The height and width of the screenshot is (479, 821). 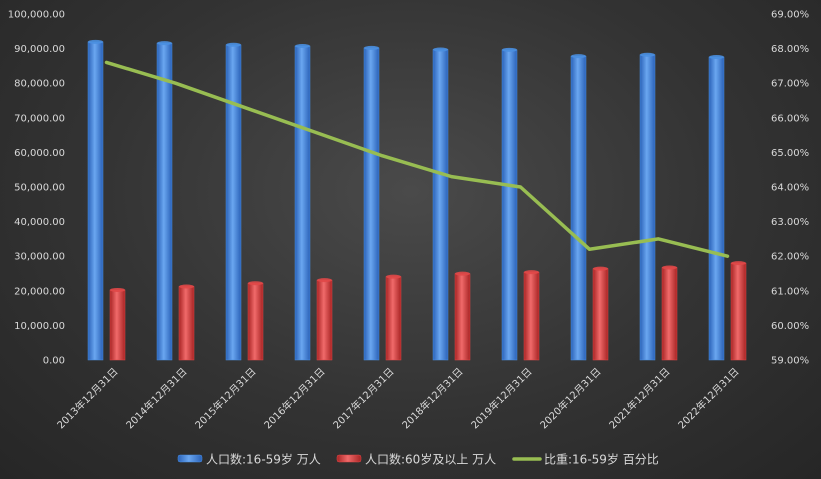 I want to click on legend: 人口数:16-59岁 万人 人口数:60岁及以上 万人 比重:16-59岁 百分比, so click(x=418, y=459).